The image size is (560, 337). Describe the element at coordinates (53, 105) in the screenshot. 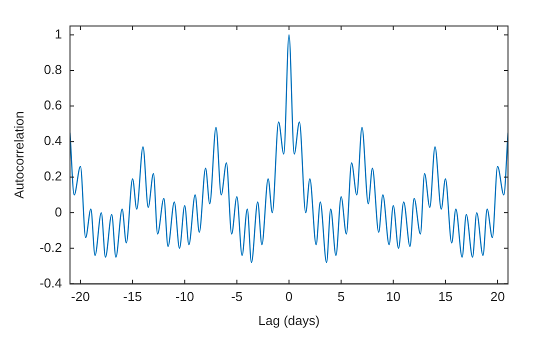

I see `y-tick-label: 0.6` at that location.